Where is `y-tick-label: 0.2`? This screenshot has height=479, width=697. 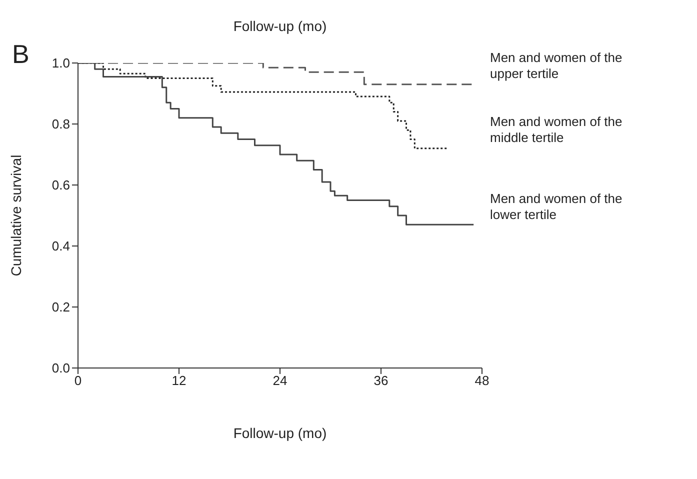
y-tick-label: 0.2 is located at coordinates (61, 307).